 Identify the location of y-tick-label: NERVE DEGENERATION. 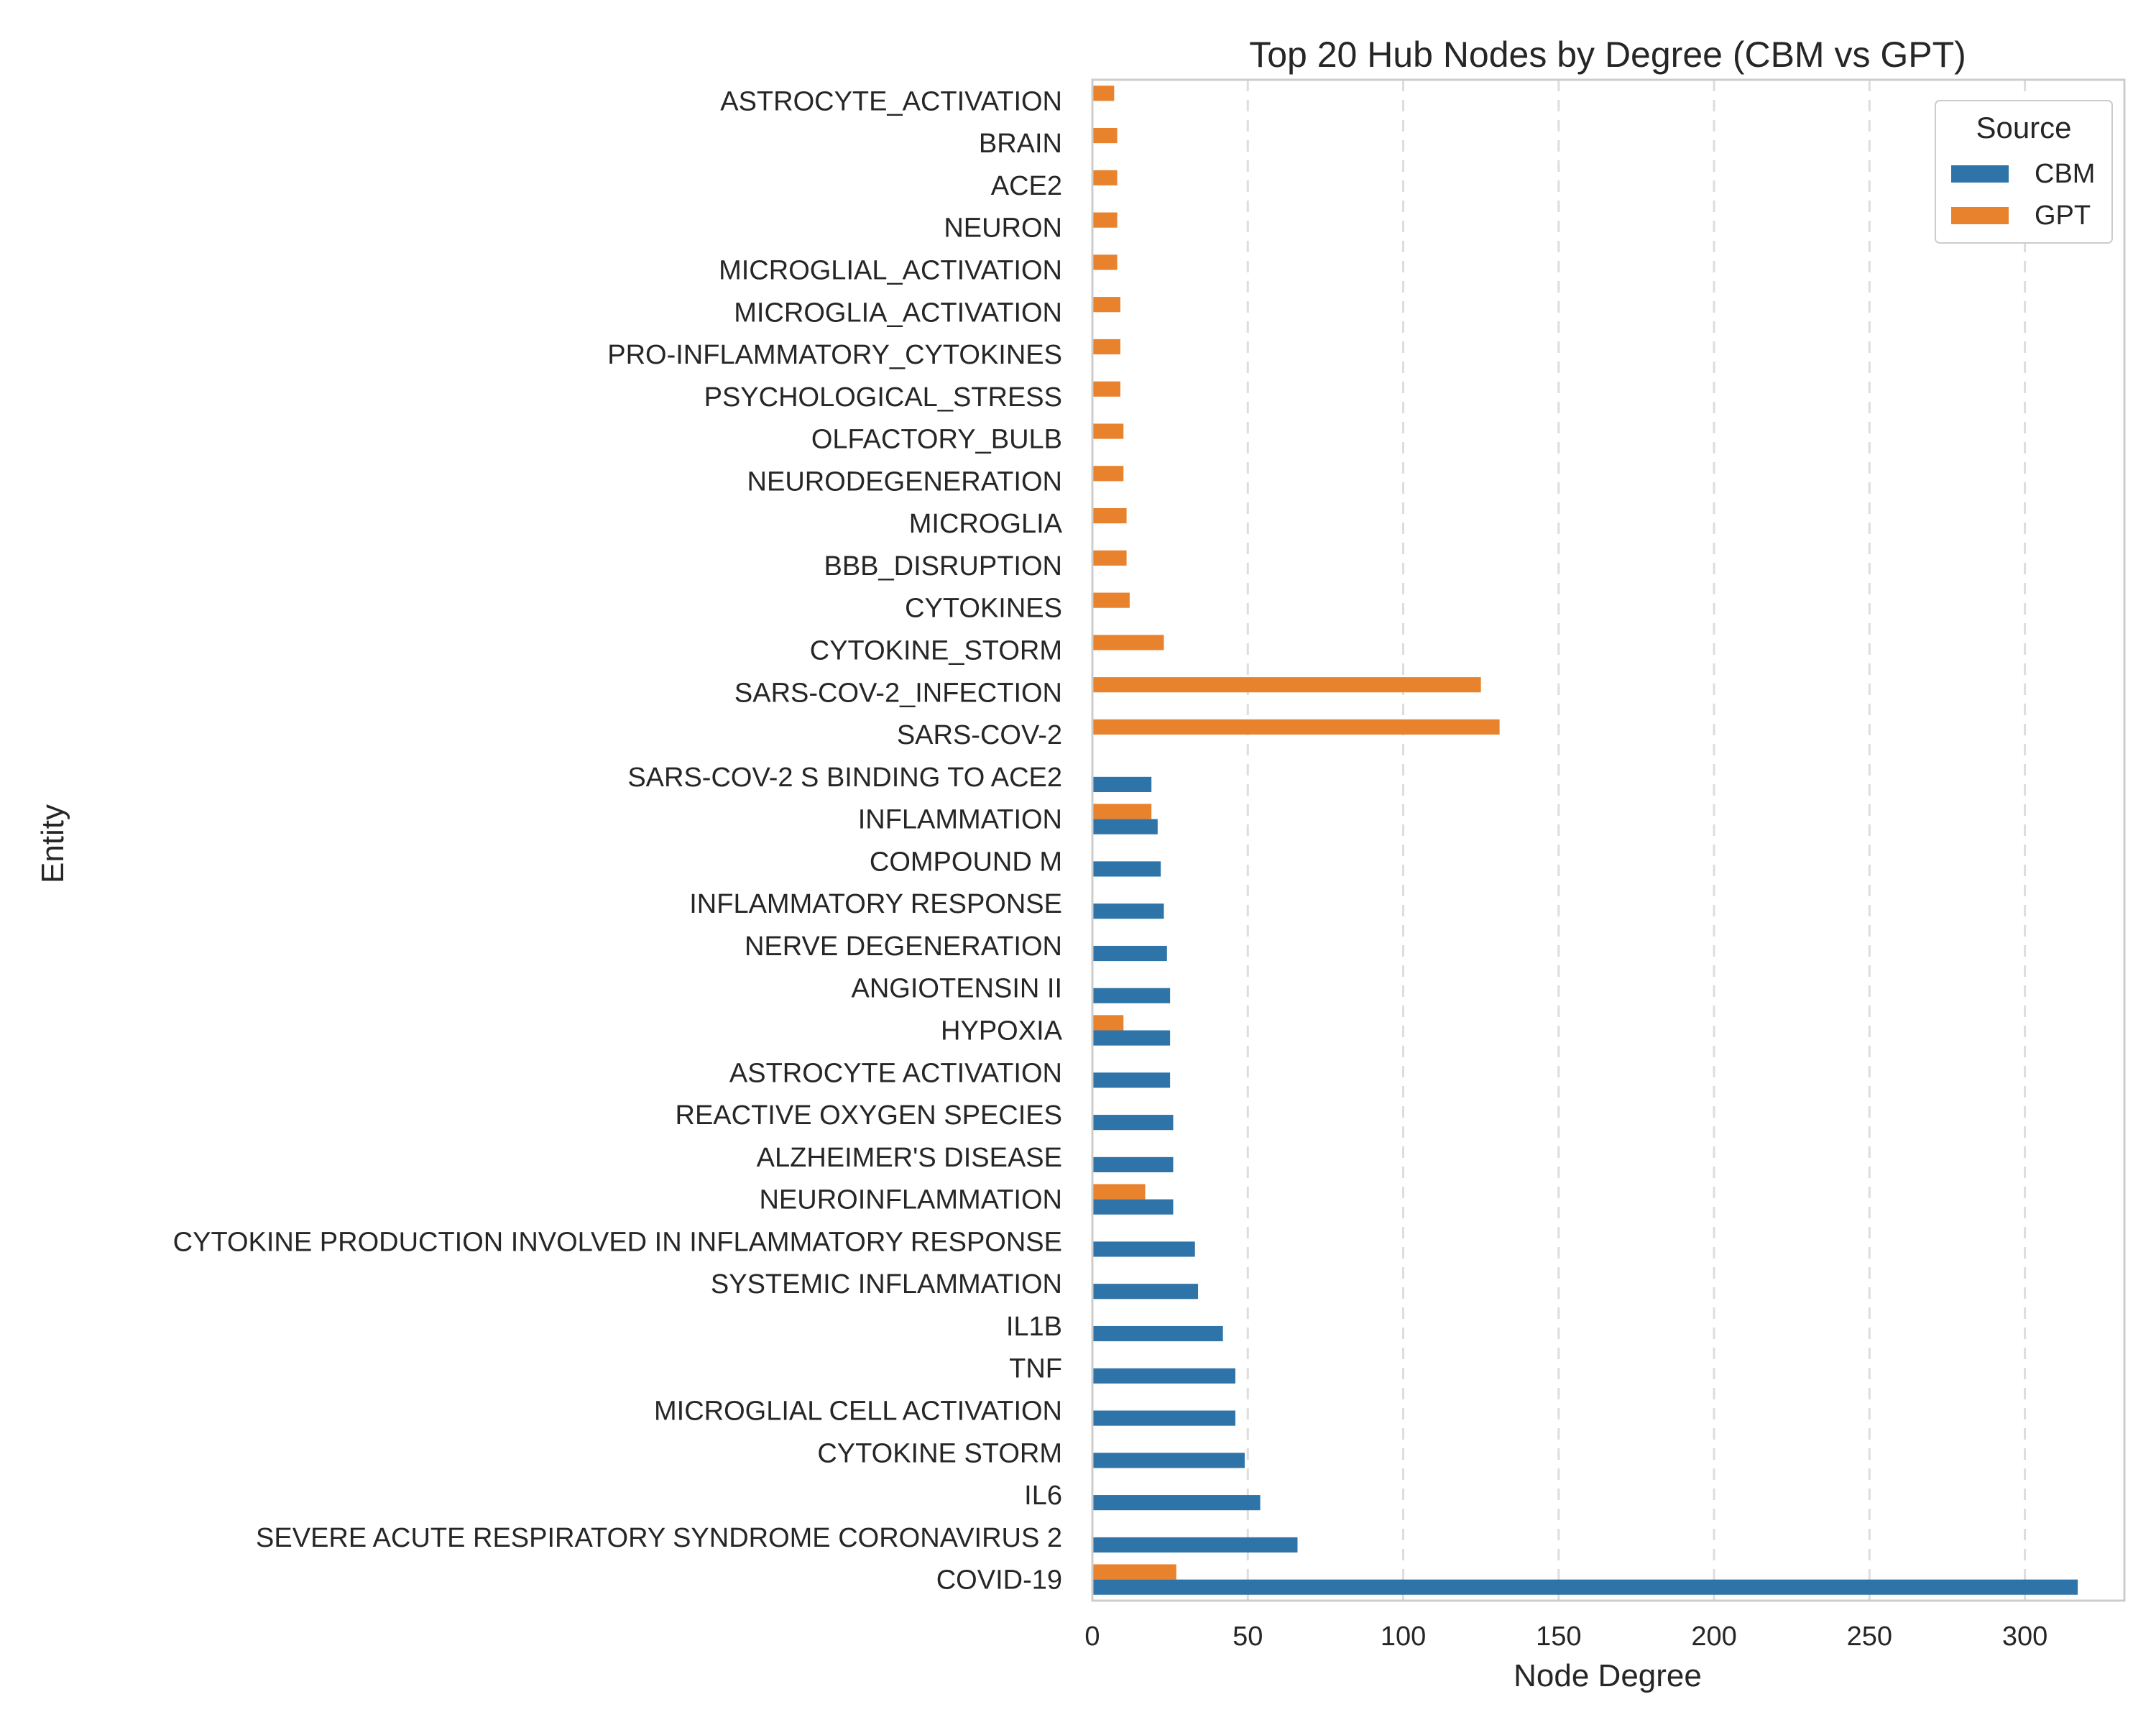
(904, 947).